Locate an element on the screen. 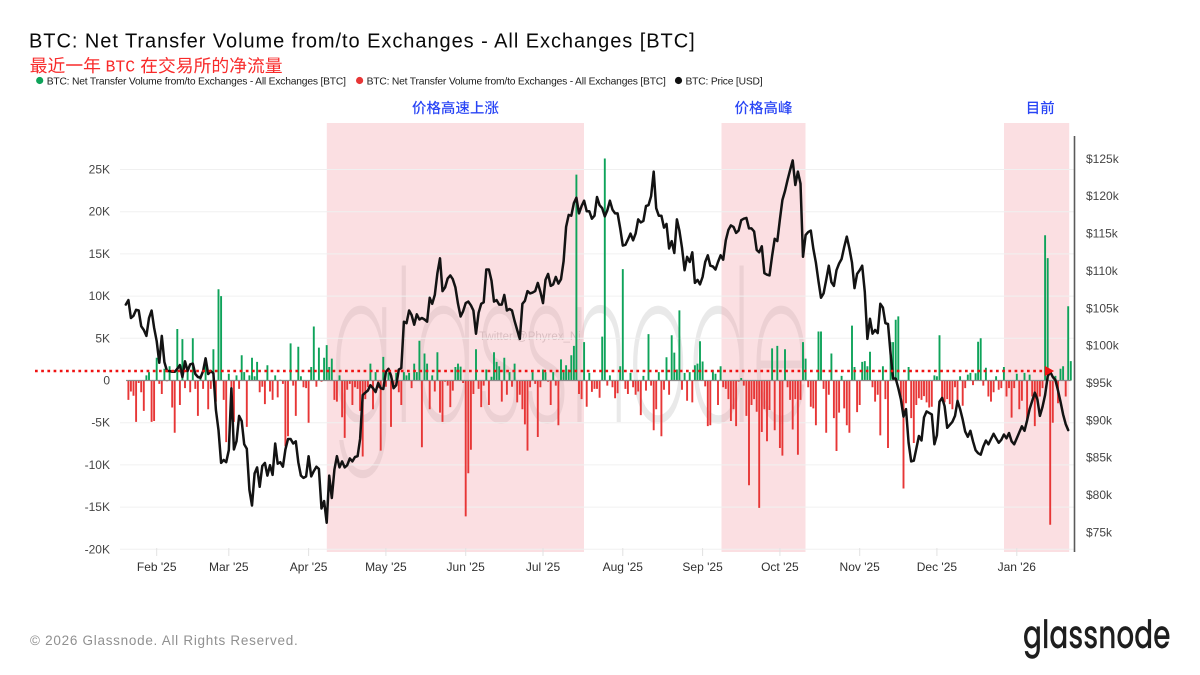 The width and height of the screenshot is (1200, 675). svg-text: -10K is located at coordinates (97, 465).